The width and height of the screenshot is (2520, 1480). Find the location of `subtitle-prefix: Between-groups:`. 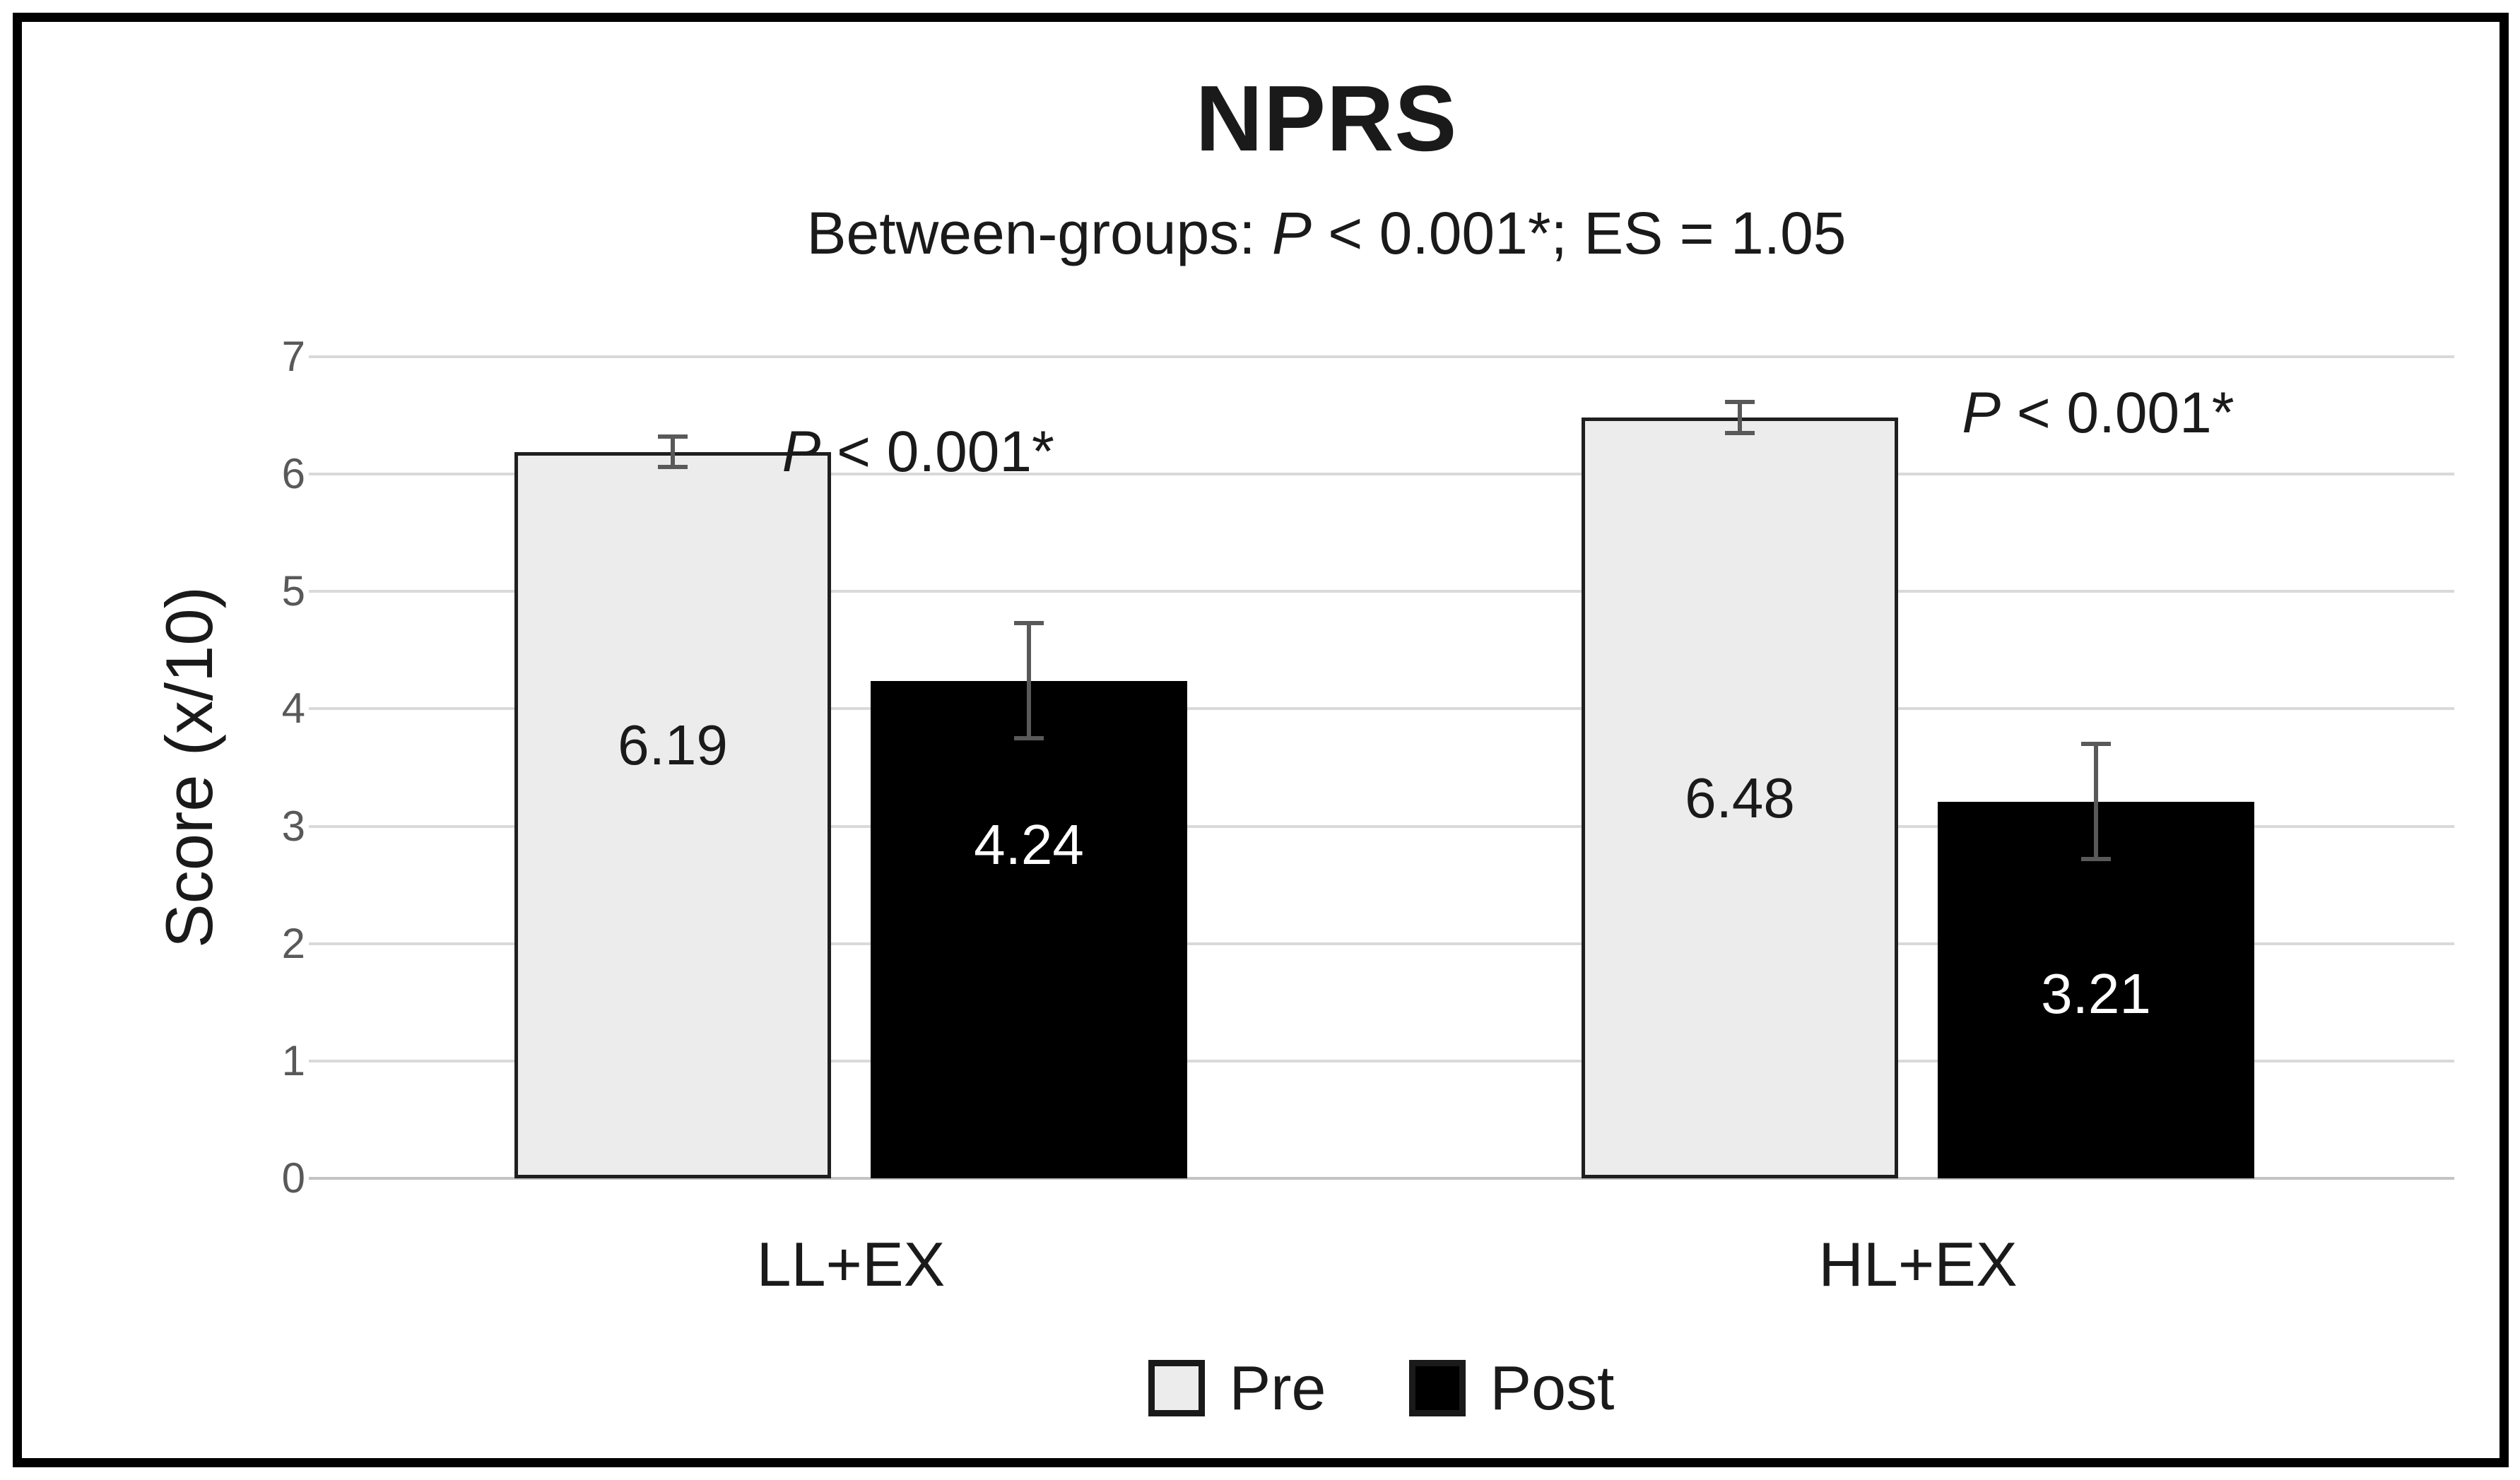

subtitle-prefix: Between-groups: is located at coordinates (1039, 233).